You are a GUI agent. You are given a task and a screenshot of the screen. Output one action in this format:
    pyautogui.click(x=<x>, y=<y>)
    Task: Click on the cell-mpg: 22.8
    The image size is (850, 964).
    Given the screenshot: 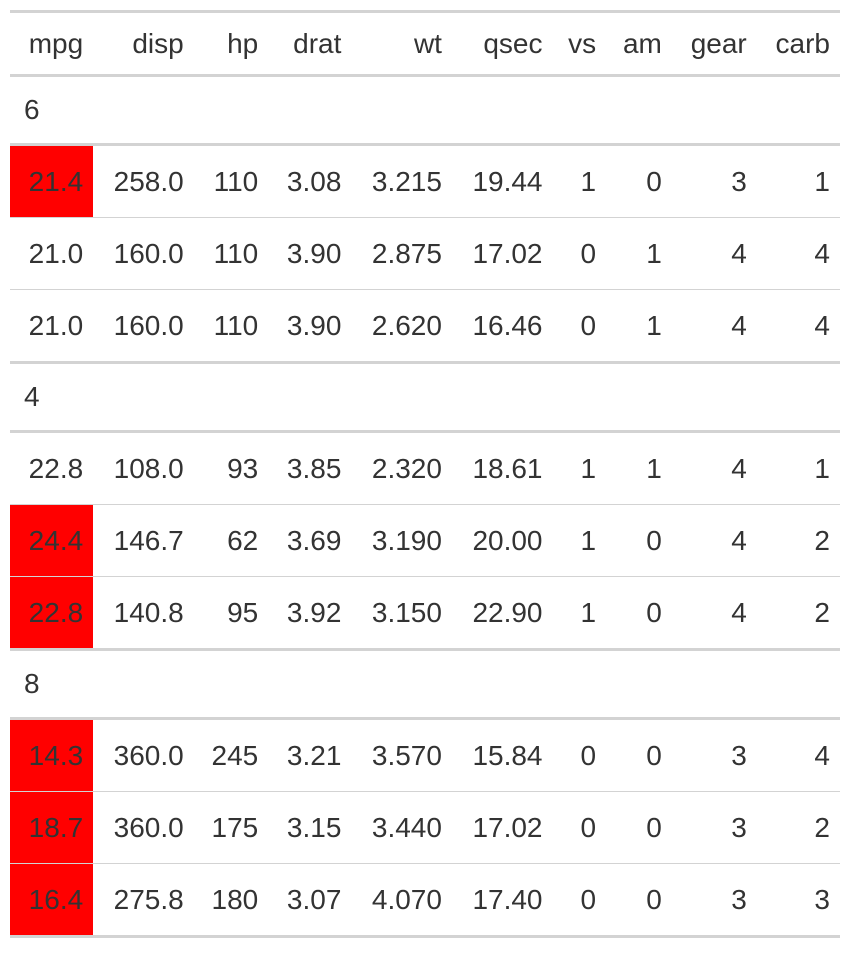 What is the action you would take?
    pyautogui.click(x=52, y=613)
    